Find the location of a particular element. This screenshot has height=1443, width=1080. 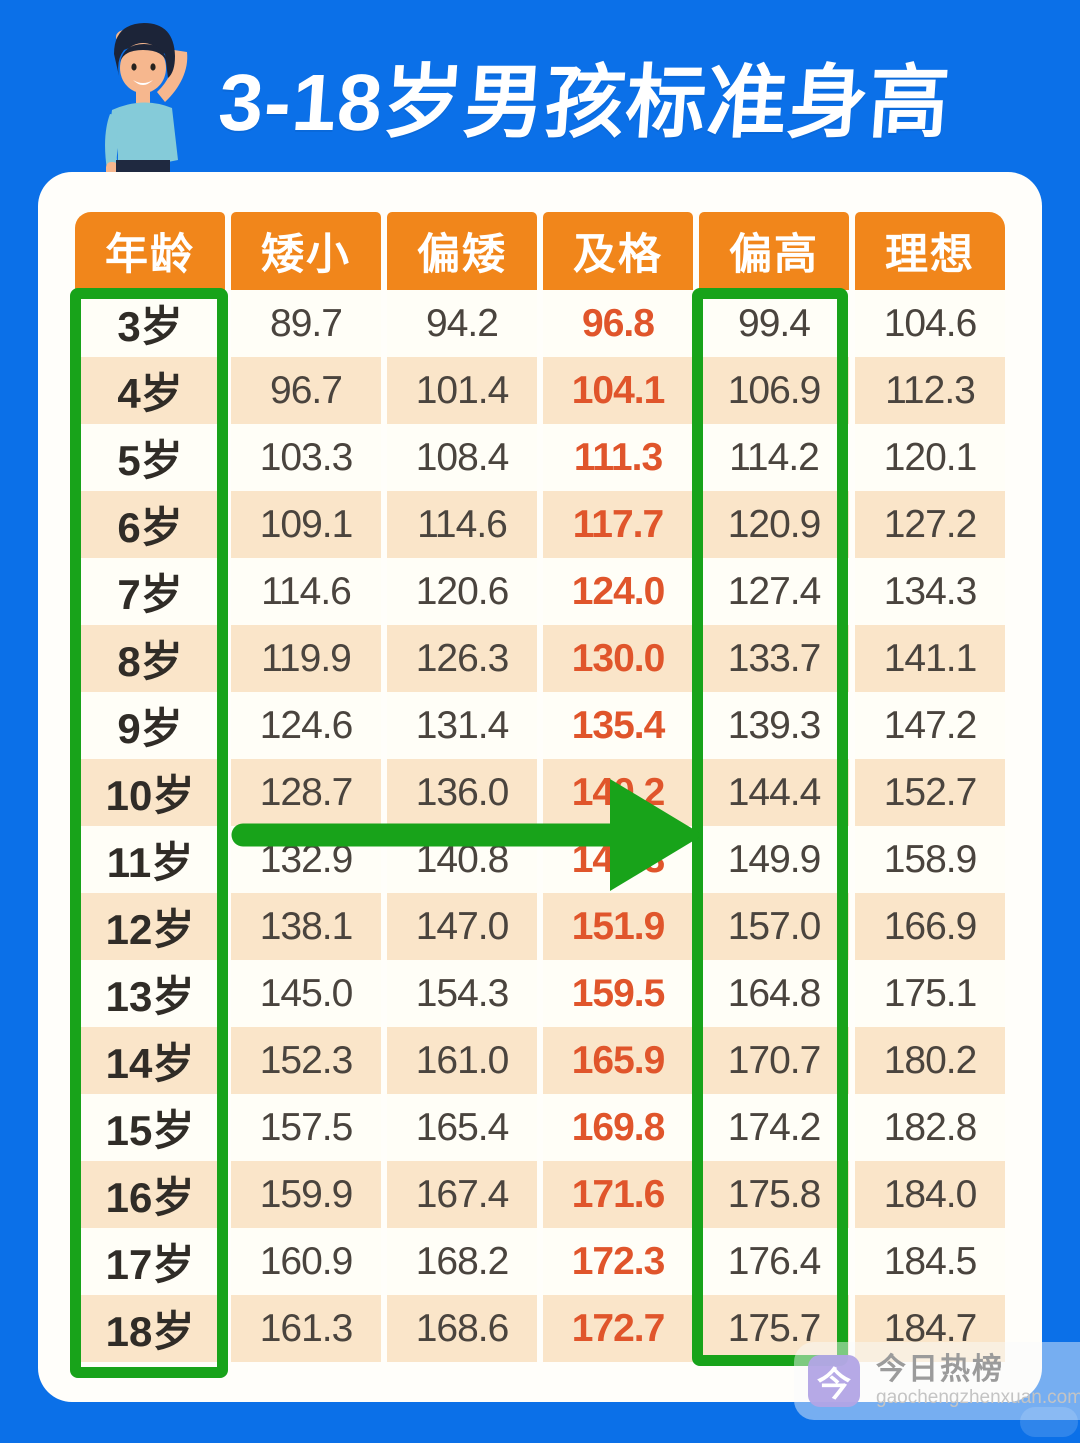

age-cell: 3岁 is located at coordinates (150, 323).